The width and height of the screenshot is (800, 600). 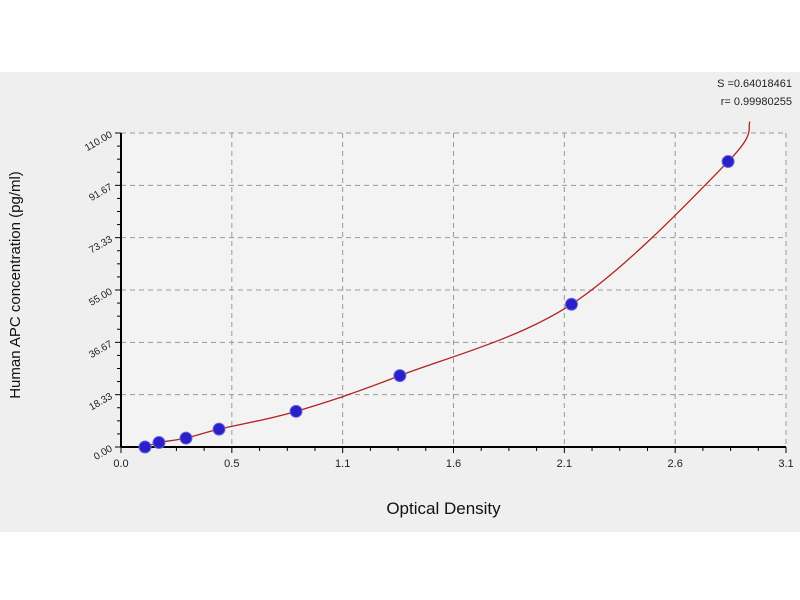 What do you see at coordinates (103, 452) in the screenshot?
I see `y-tick-label: 0.00` at bounding box center [103, 452].